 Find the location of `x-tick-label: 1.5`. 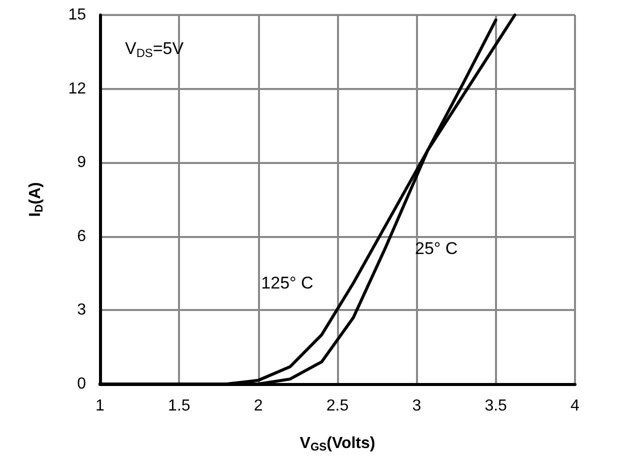

x-tick-label: 1.5 is located at coordinates (179, 406).